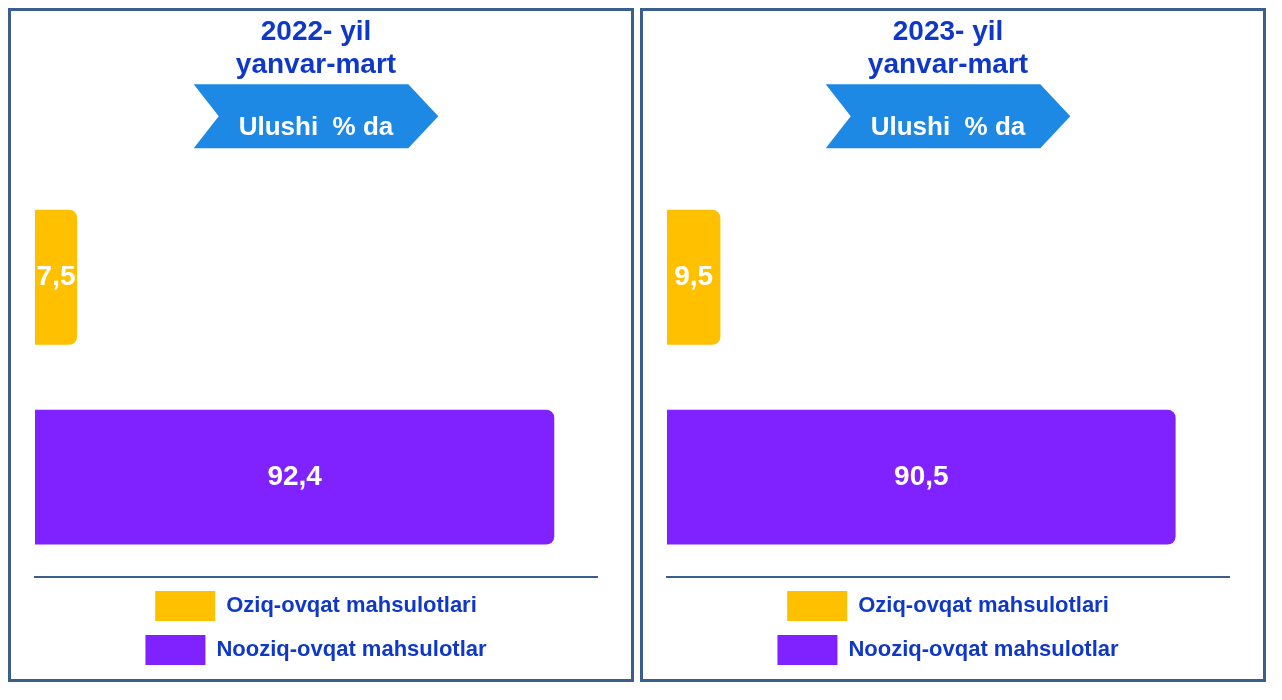 Image resolution: width=1282 pixels, height=700 pixels. What do you see at coordinates (316, 47) in the screenshot?
I see `chart-title: 2022- yil yanvar-mart` at bounding box center [316, 47].